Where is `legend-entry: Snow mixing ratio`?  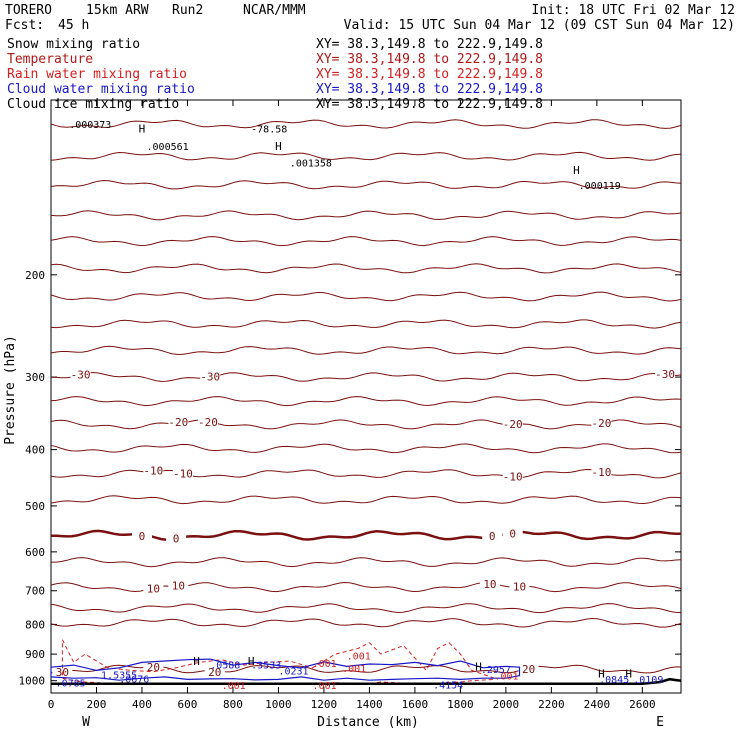
legend-entry: Snow mixing ratio is located at coordinates (73, 44).